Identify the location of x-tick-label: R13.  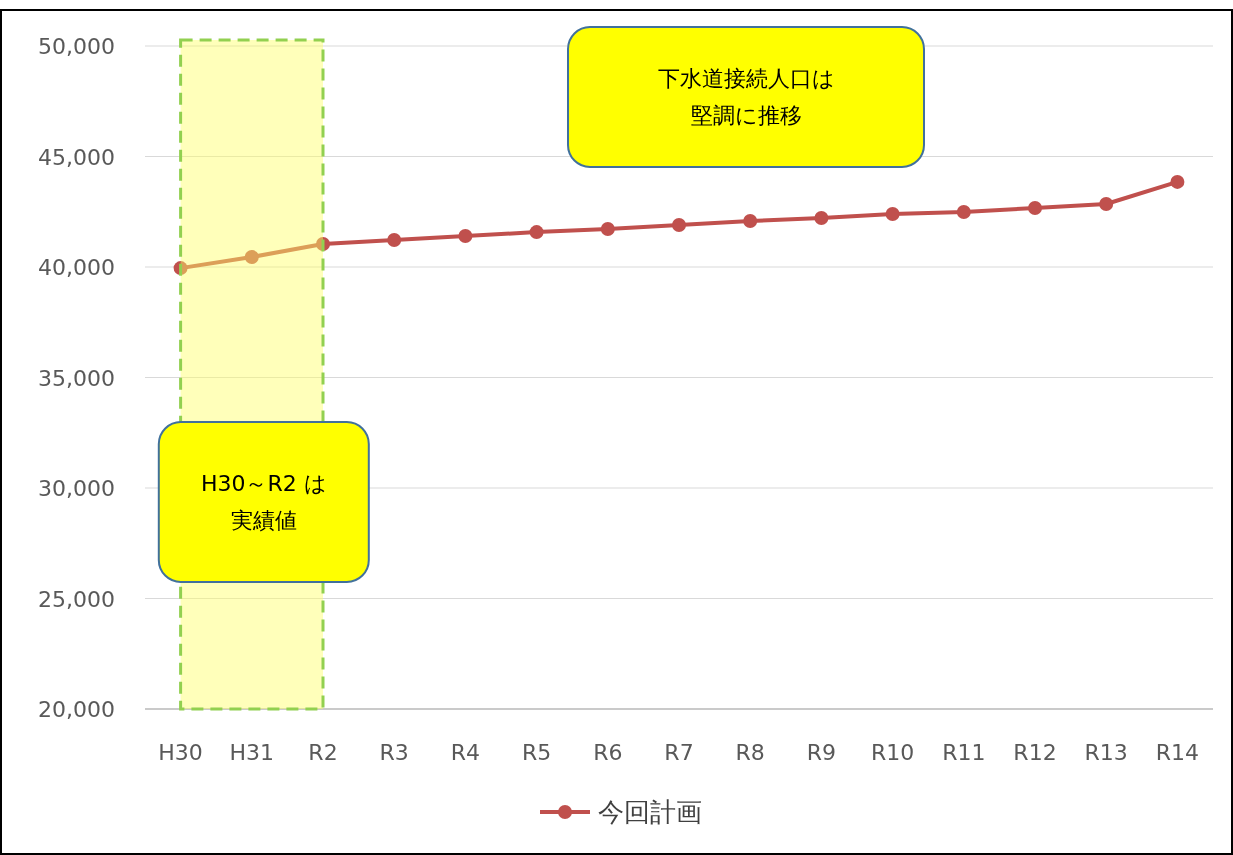
(1106, 752).